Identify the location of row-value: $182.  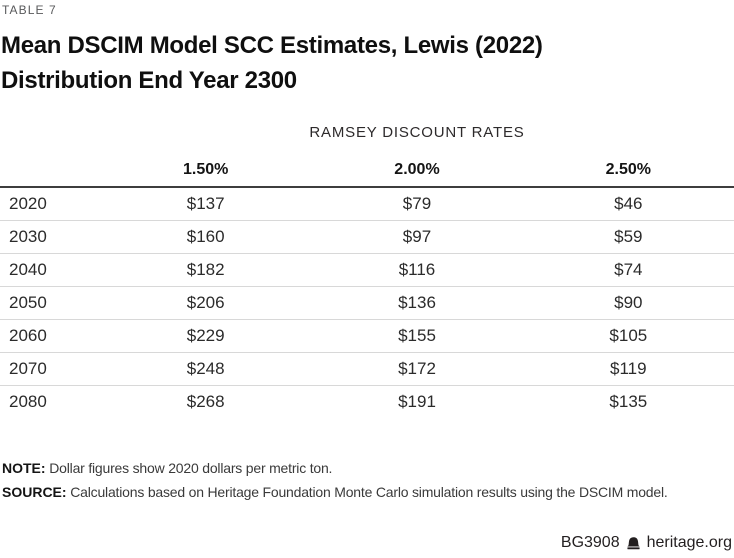
(205, 269).